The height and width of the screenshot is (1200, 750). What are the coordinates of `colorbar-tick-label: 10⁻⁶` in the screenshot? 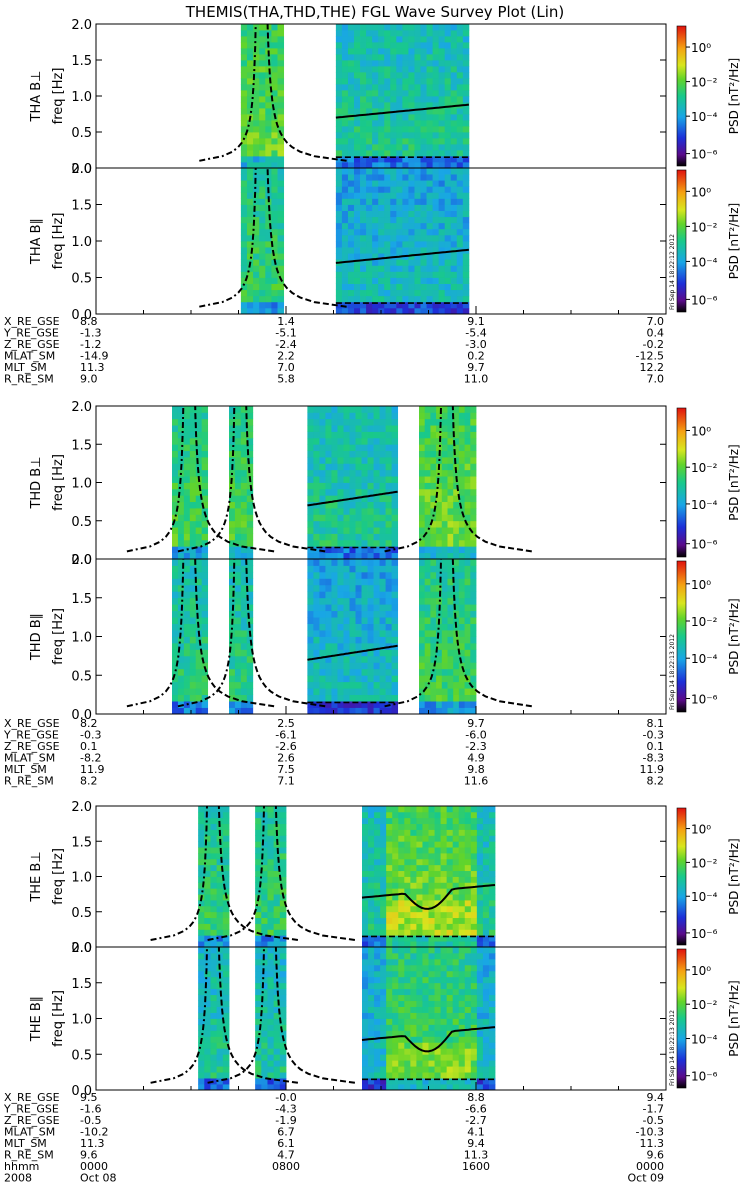 It's located at (704, 545).